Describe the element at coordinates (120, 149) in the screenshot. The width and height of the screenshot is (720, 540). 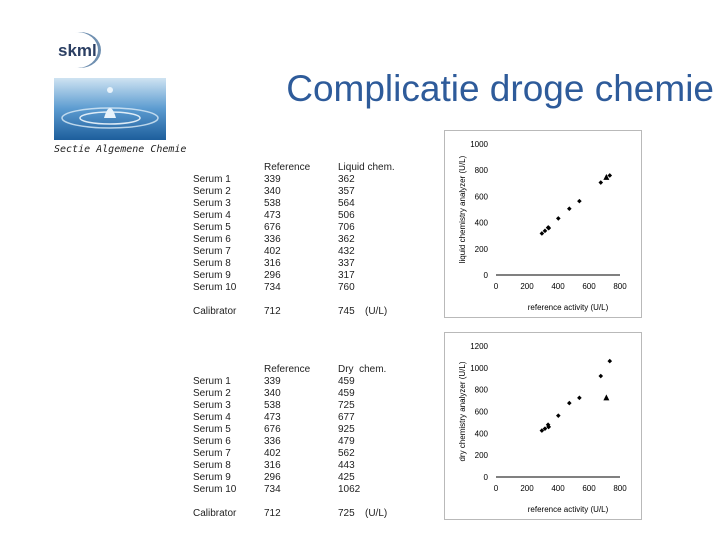
I see `section-label: Sectie Algemene Chemie` at that location.